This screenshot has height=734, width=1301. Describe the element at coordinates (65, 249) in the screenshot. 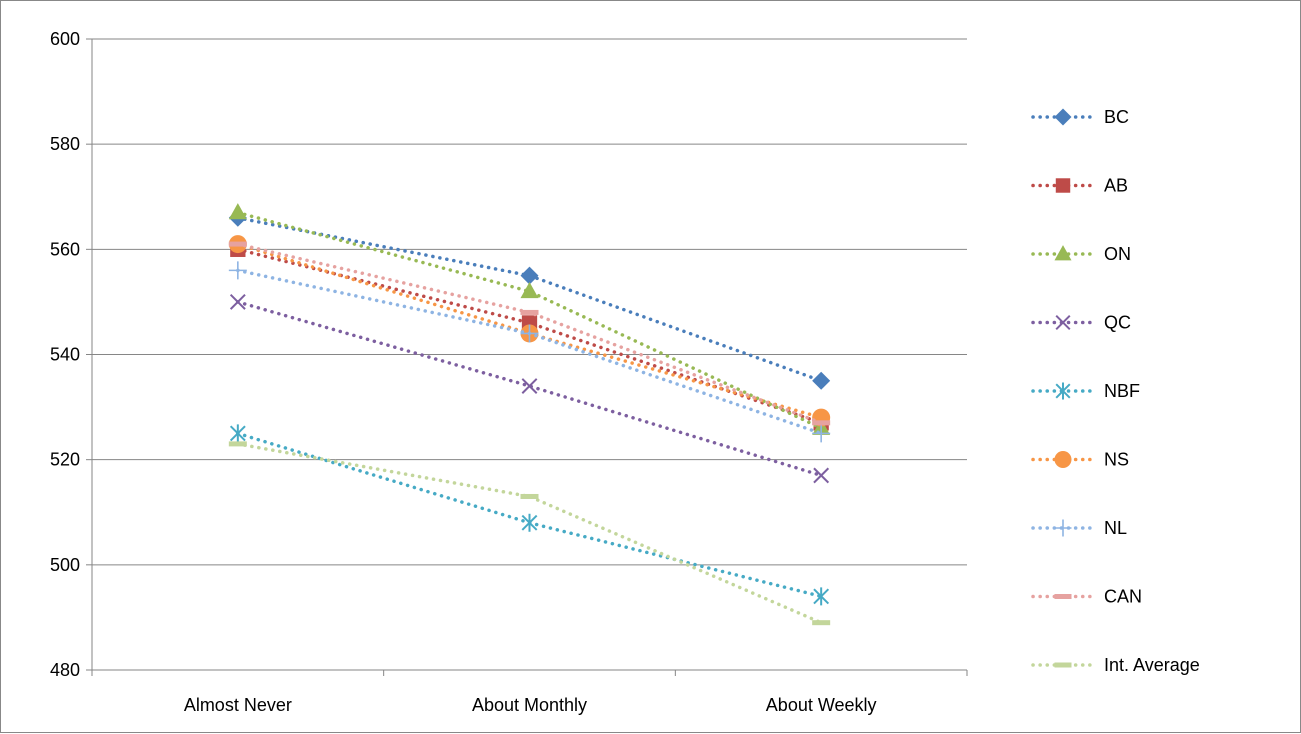

I see `y-tick-label: 560` at that location.